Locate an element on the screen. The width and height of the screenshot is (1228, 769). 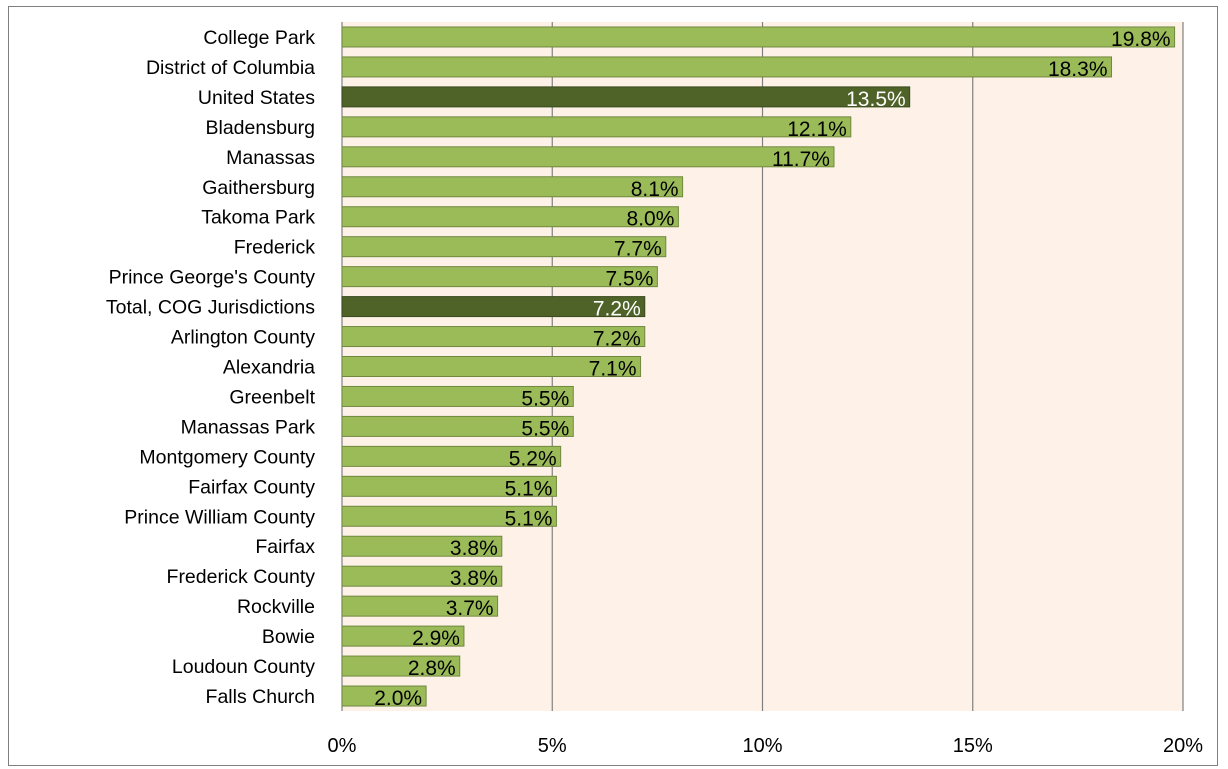
category-label: Frederick County is located at coordinates (241, 577).